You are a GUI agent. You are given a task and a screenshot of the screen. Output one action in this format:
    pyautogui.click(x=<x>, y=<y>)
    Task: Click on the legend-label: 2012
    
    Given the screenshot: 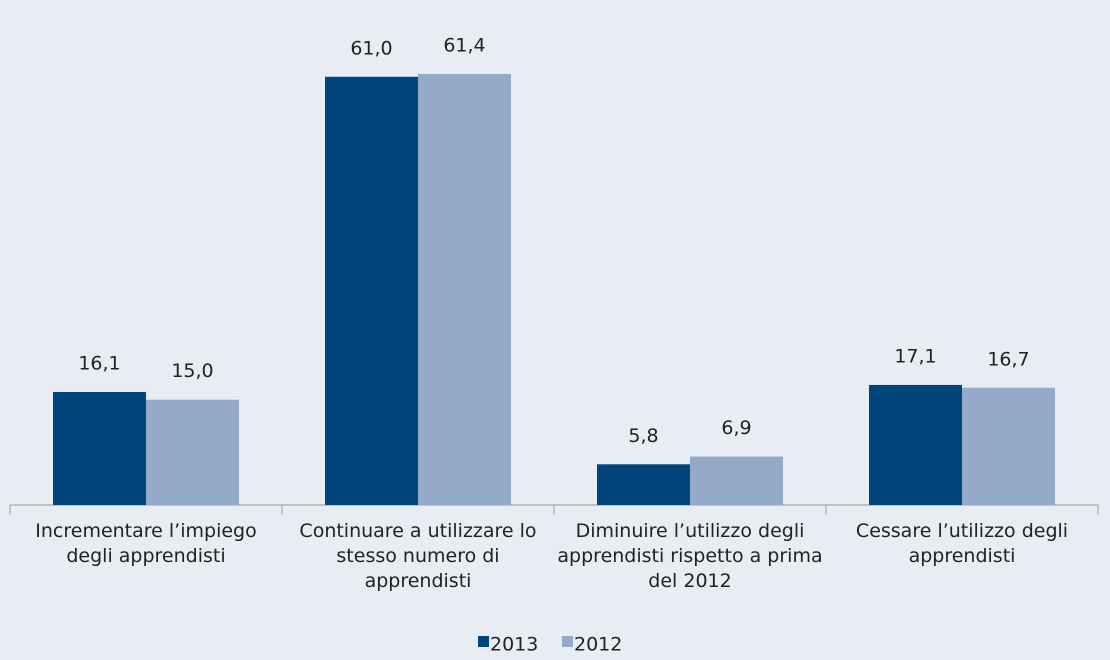 What is the action you would take?
    pyautogui.click(x=598, y=645)
    